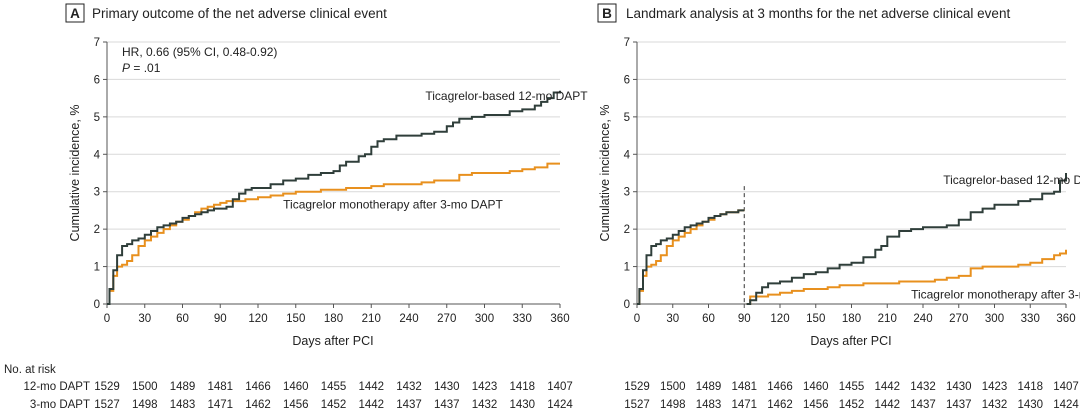 The image size is (1080, 415). I want to click on panel-b-y-tick-label: 2, so click(627, 230).